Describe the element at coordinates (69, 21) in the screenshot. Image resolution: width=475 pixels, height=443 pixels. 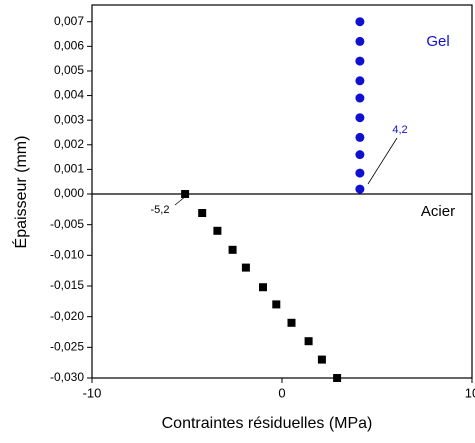
I see `y-tick-label: 0,007` at that location.